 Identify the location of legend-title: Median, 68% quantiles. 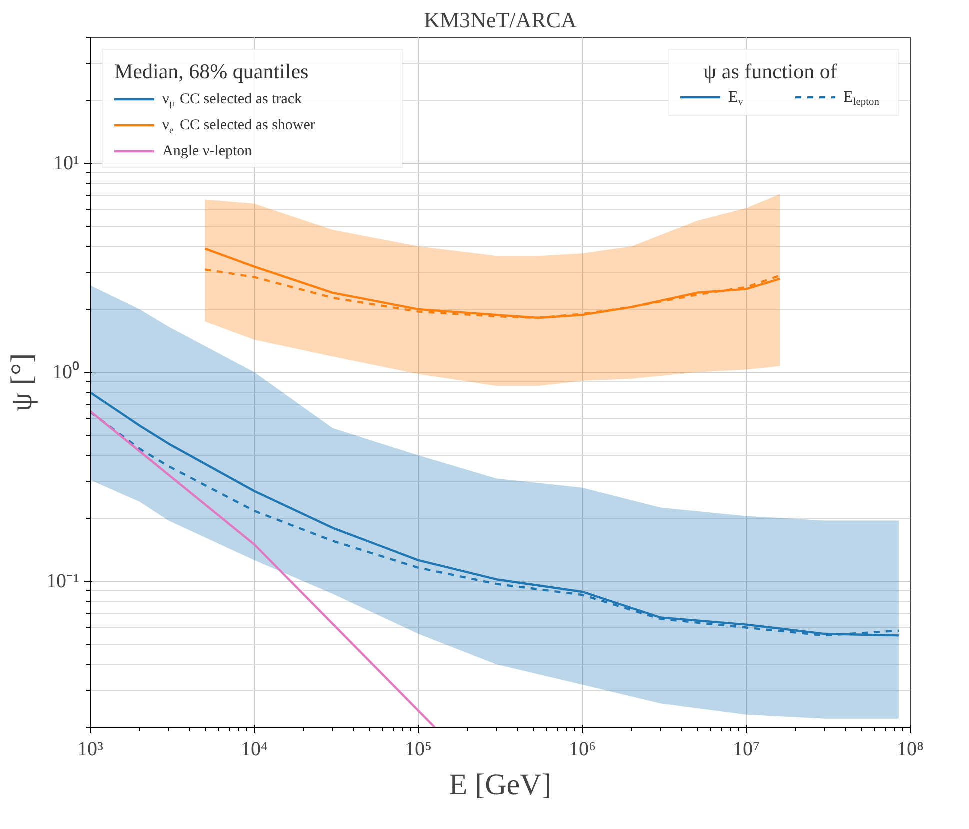
(211, 72).